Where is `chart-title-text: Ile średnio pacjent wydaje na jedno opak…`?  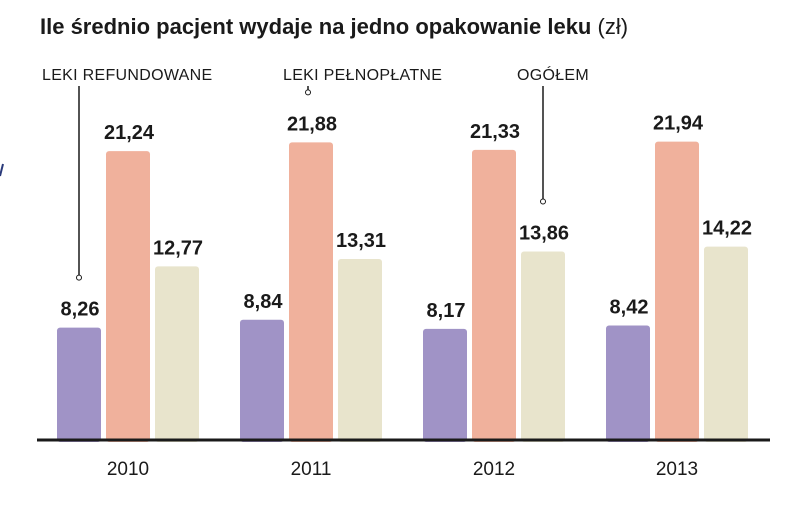 chart-title-text: Ile średnio pacjent wydaje na jedno opak… is located at coordinates (316, 26).